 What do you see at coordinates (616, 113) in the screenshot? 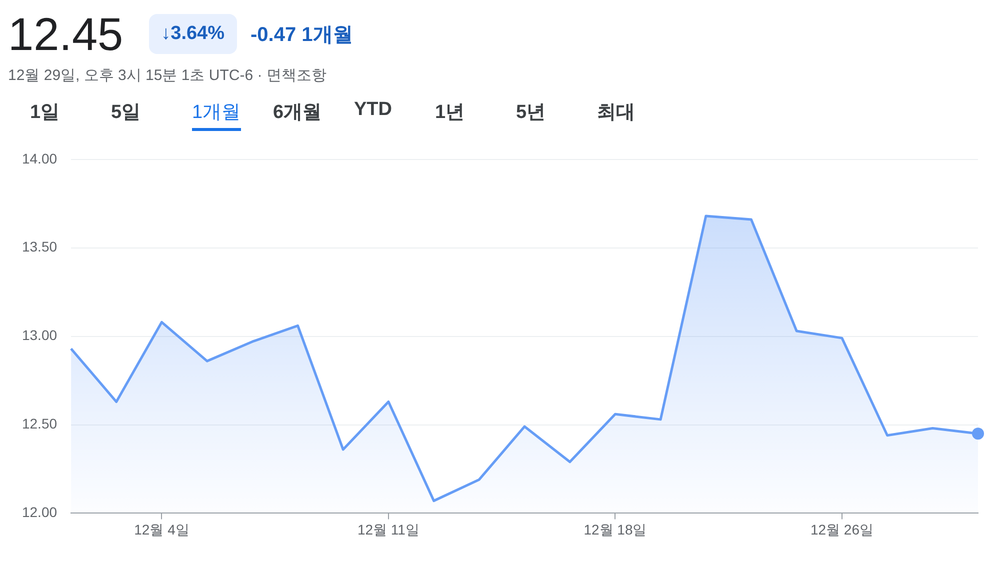
I see `text: 최대` at bounding box center [616, 113].